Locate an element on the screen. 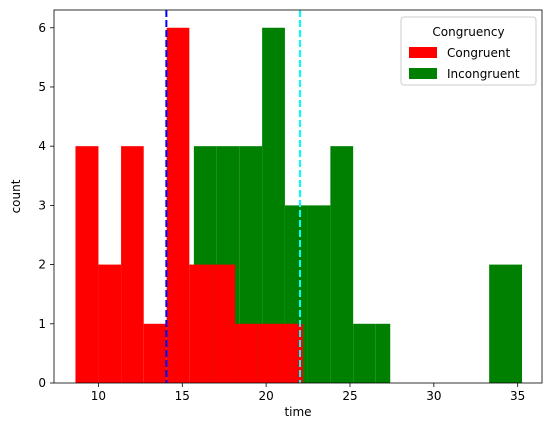 The width and height of the screenshot is (557, 440). legend-title: Congruency is located at coordinates (468, 32).